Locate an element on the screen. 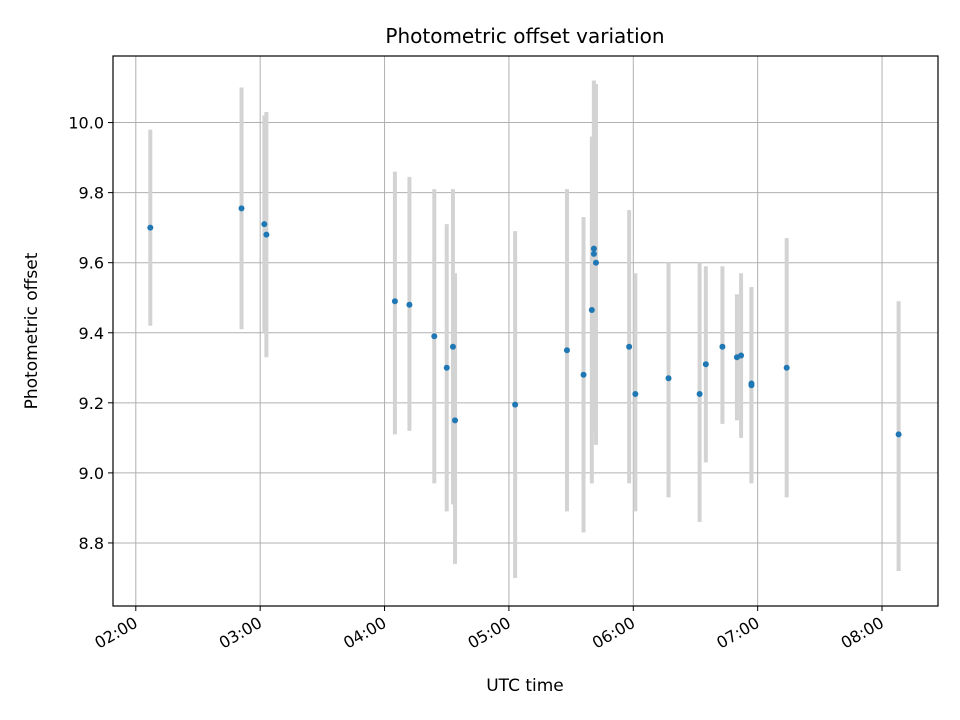  chart-title: Photometric offset variation is located at coordinates (524, 36).